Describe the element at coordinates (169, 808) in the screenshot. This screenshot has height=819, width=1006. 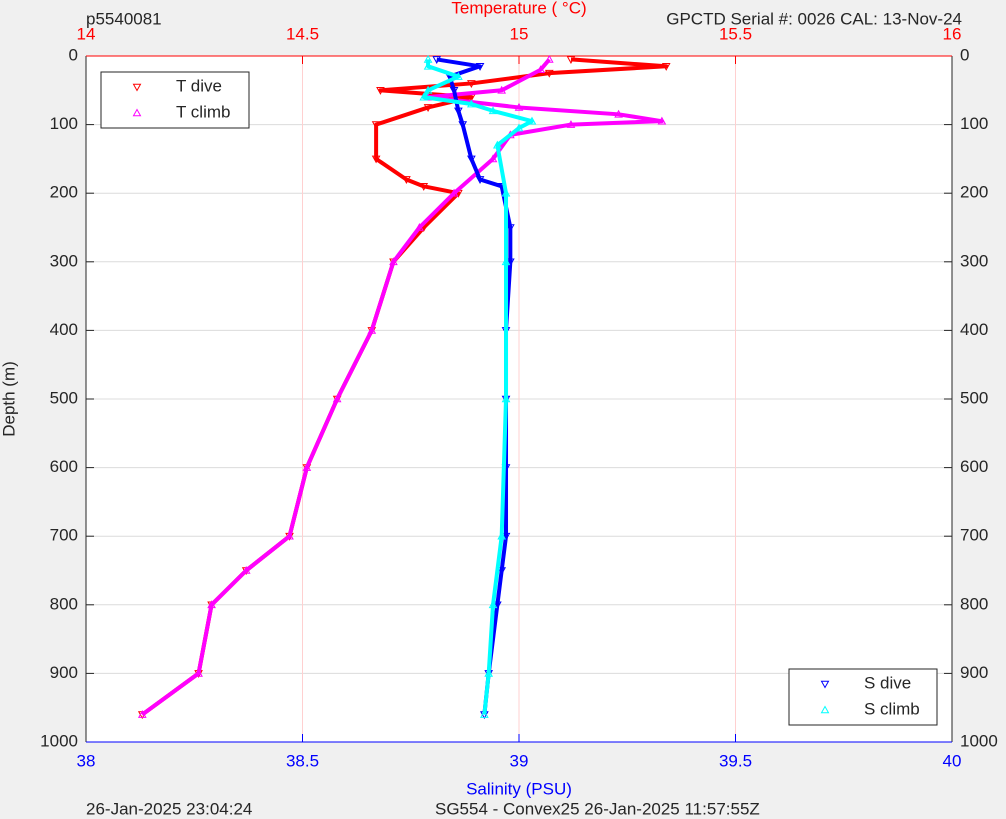
I see `footer-left: 26-Jan-2025 23:04:24` at that location.